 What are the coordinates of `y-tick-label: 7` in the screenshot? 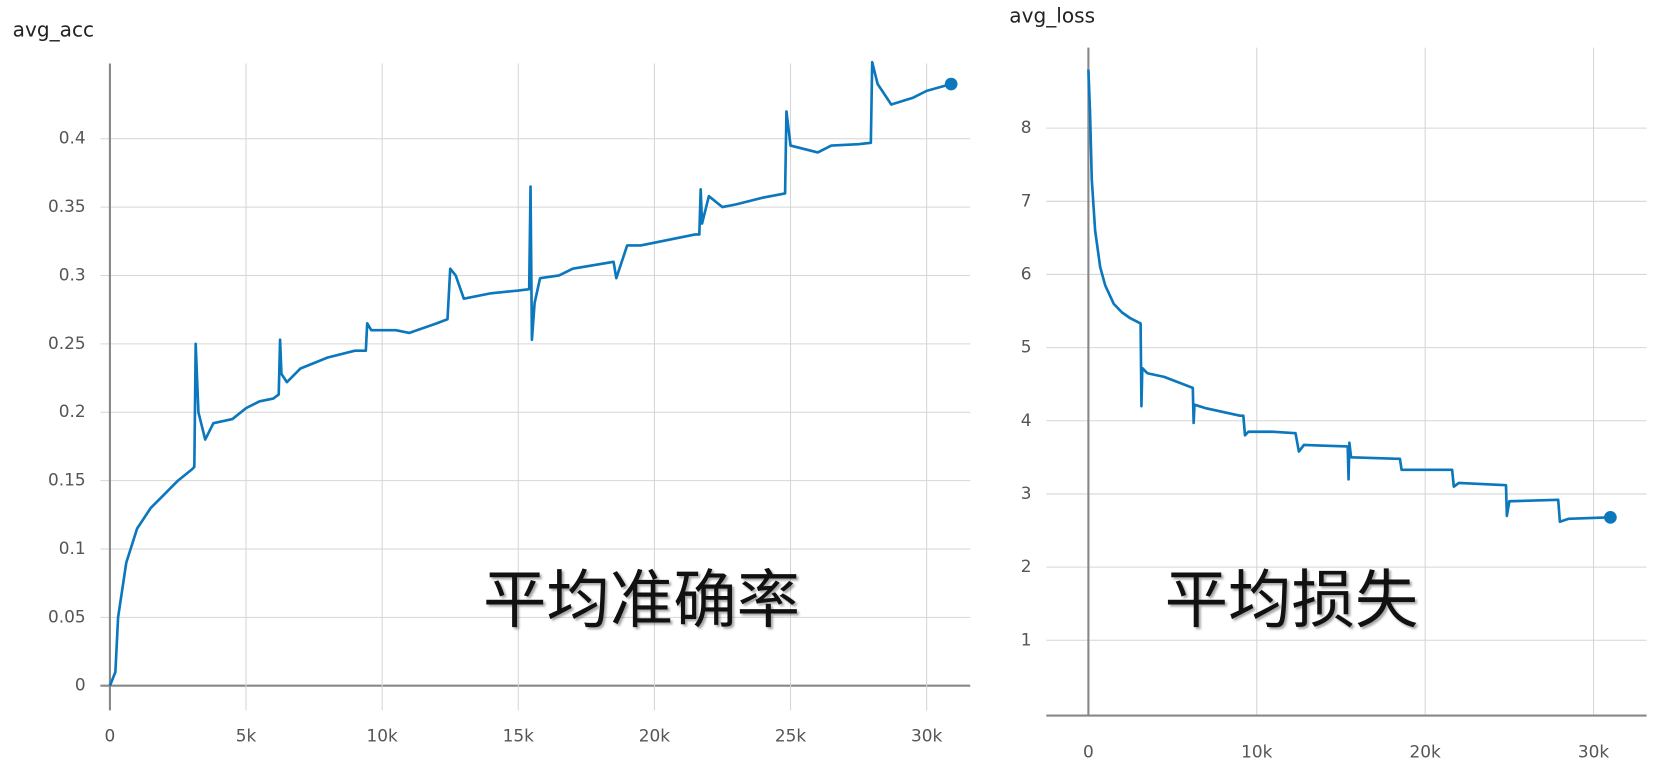 It's located at (1026, 200).